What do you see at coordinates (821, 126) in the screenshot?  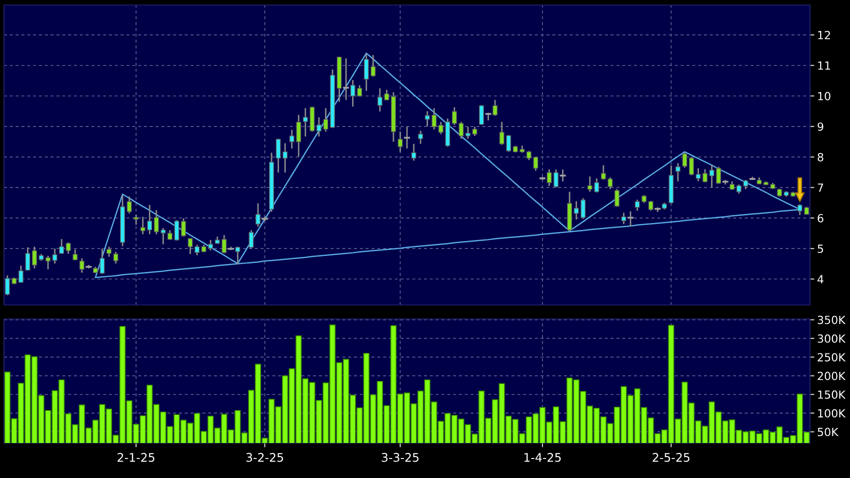 I see `y-tick-label: 9` at bounding box center [821, 126].